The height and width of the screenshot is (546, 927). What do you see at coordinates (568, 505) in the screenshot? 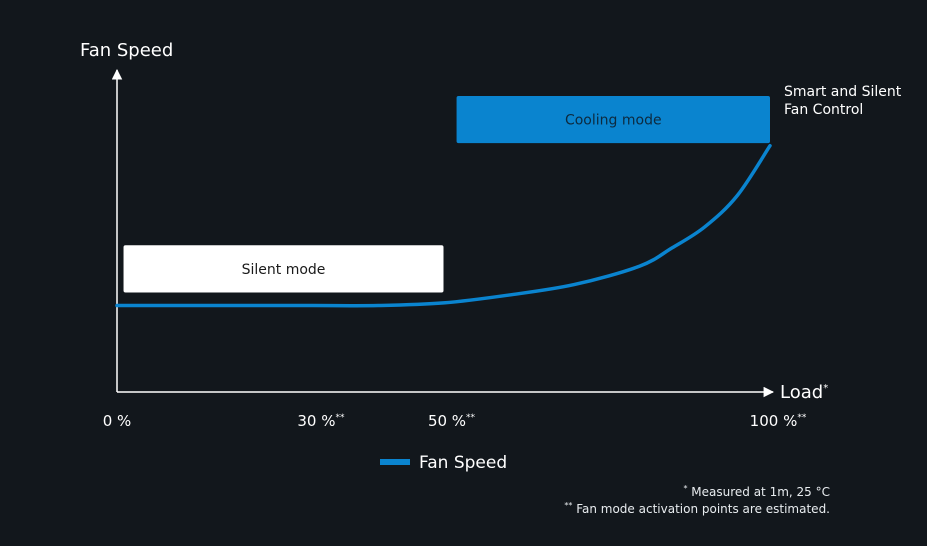
I see `footnote-marker: **` at bounding box center [568, 505].